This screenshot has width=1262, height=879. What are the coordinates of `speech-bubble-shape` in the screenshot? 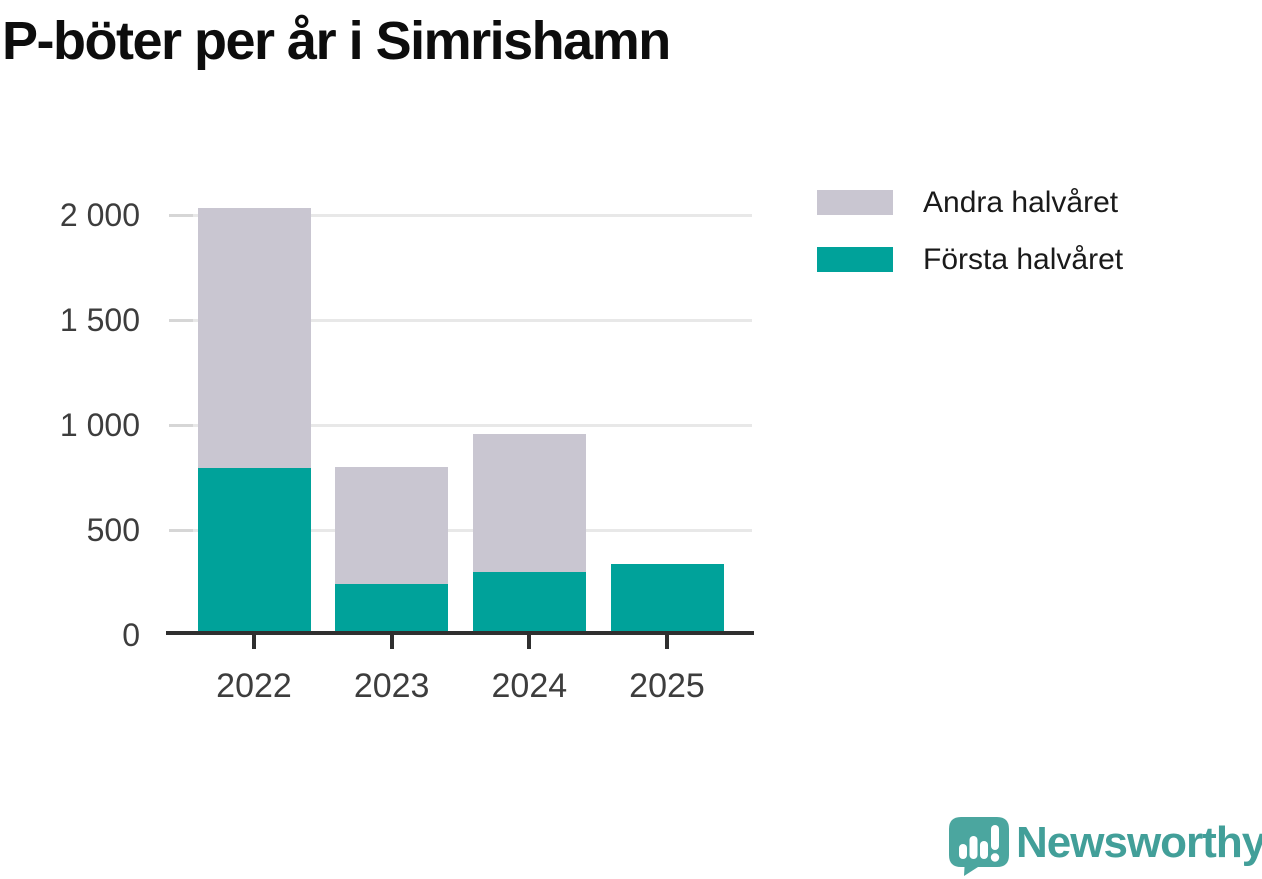 It's located at (979, 846).